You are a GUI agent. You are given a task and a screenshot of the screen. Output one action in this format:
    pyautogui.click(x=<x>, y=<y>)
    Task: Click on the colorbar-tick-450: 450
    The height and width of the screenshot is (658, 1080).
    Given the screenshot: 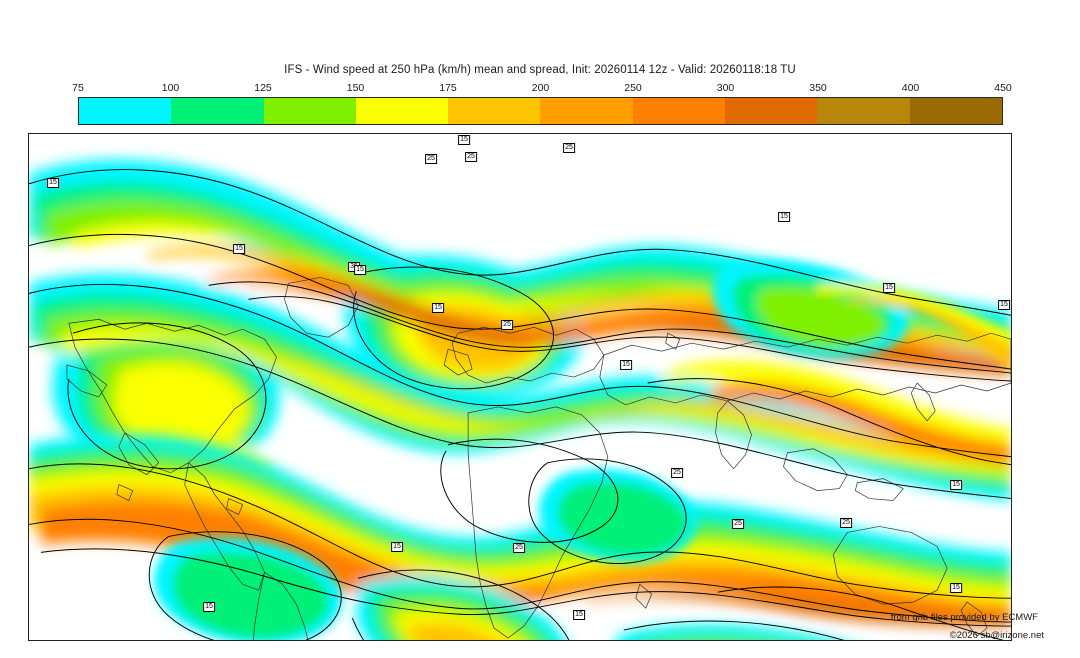 What is the action you would take?
    pyautogui.click(x=1003, y=88)
    